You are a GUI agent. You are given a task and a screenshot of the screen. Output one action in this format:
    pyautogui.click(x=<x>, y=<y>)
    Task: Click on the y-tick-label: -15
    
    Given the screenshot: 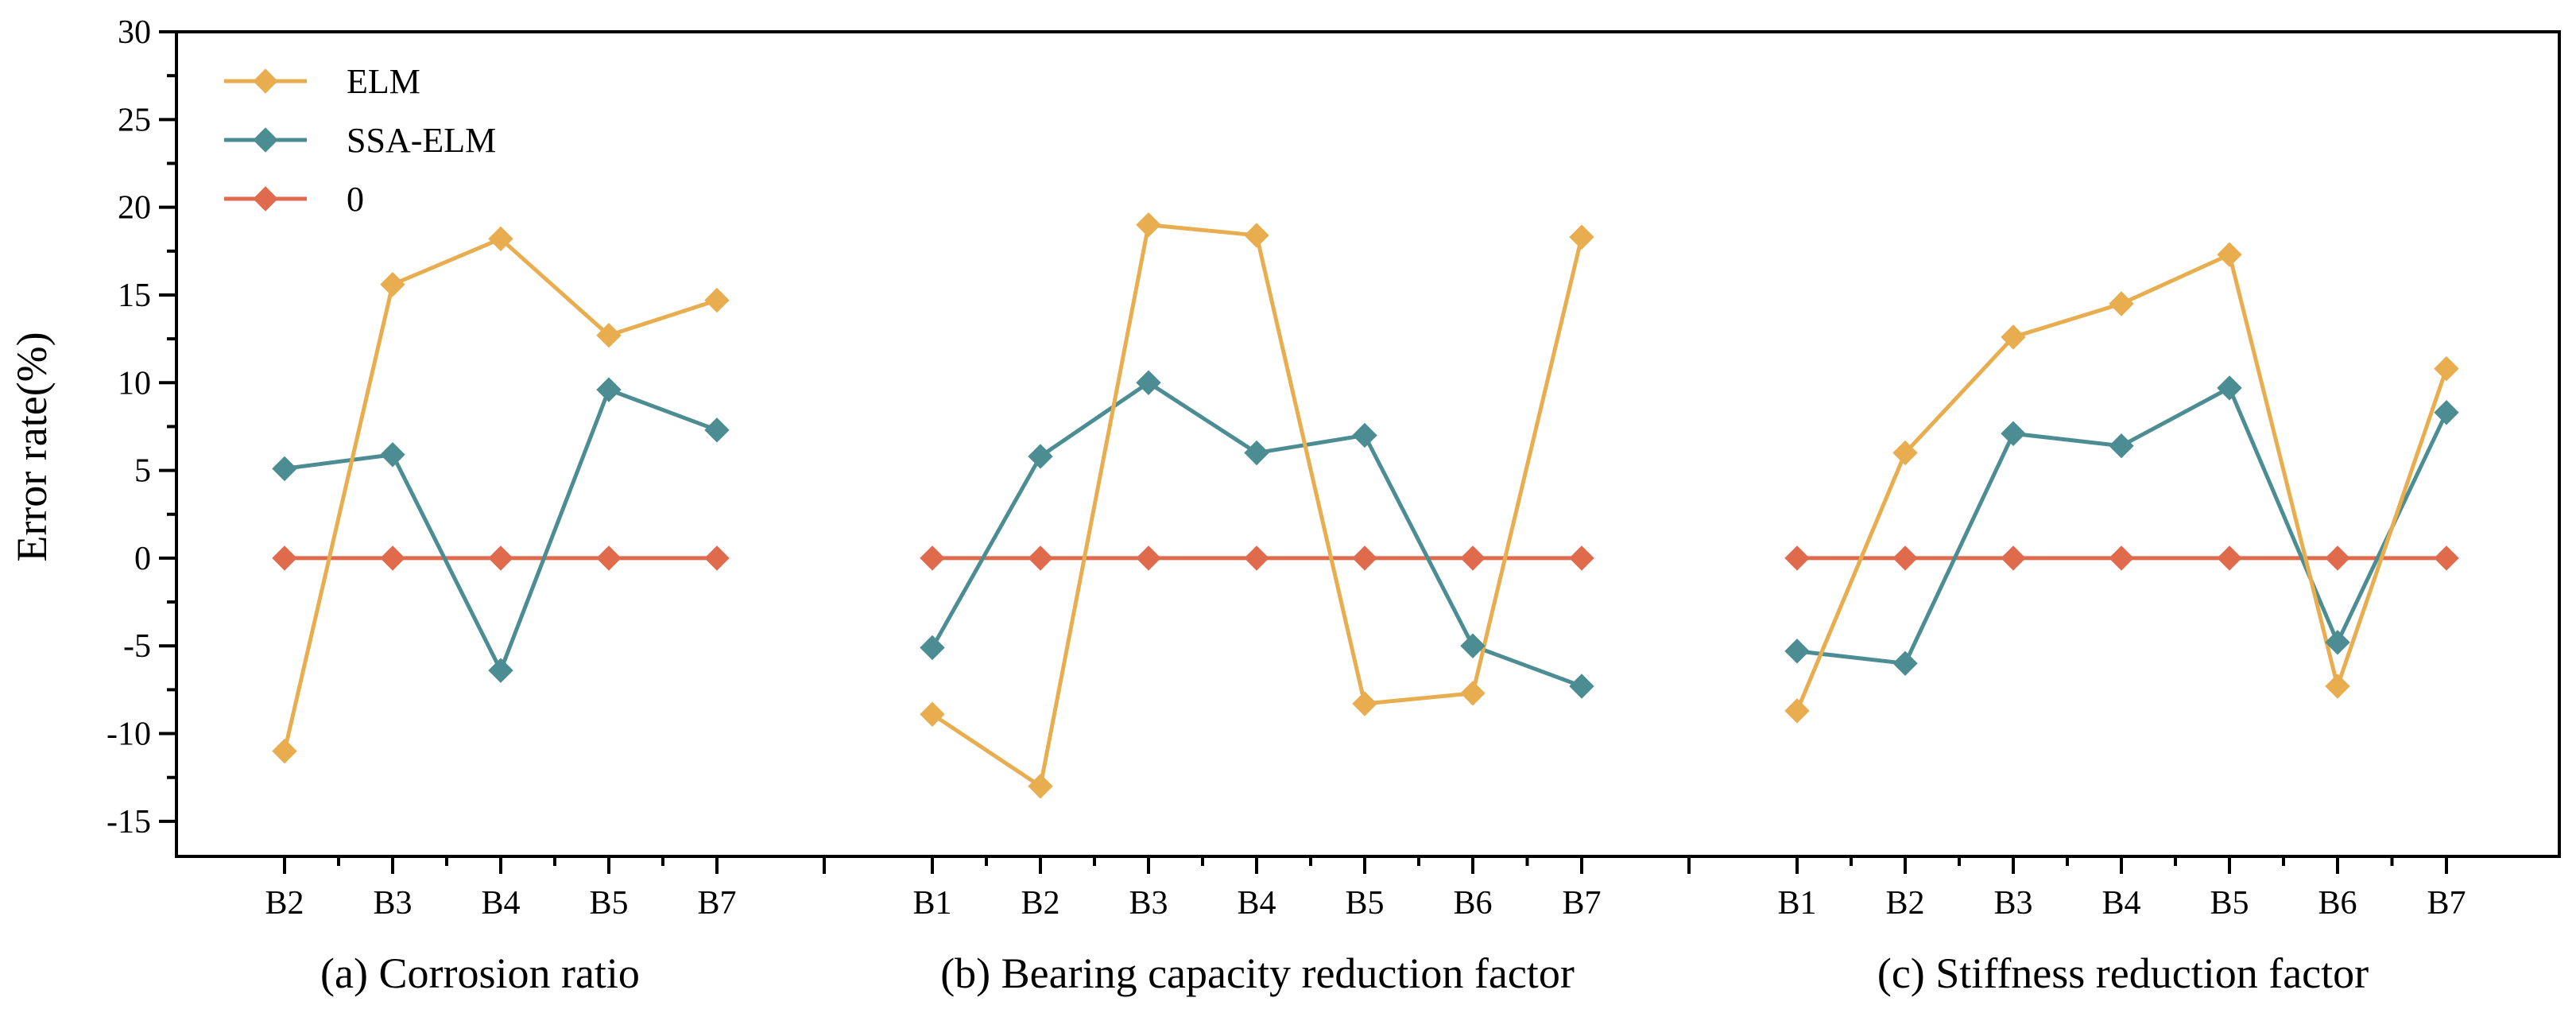 What is the action you would take?
    pyautogui.click(x=129, y=822)
    